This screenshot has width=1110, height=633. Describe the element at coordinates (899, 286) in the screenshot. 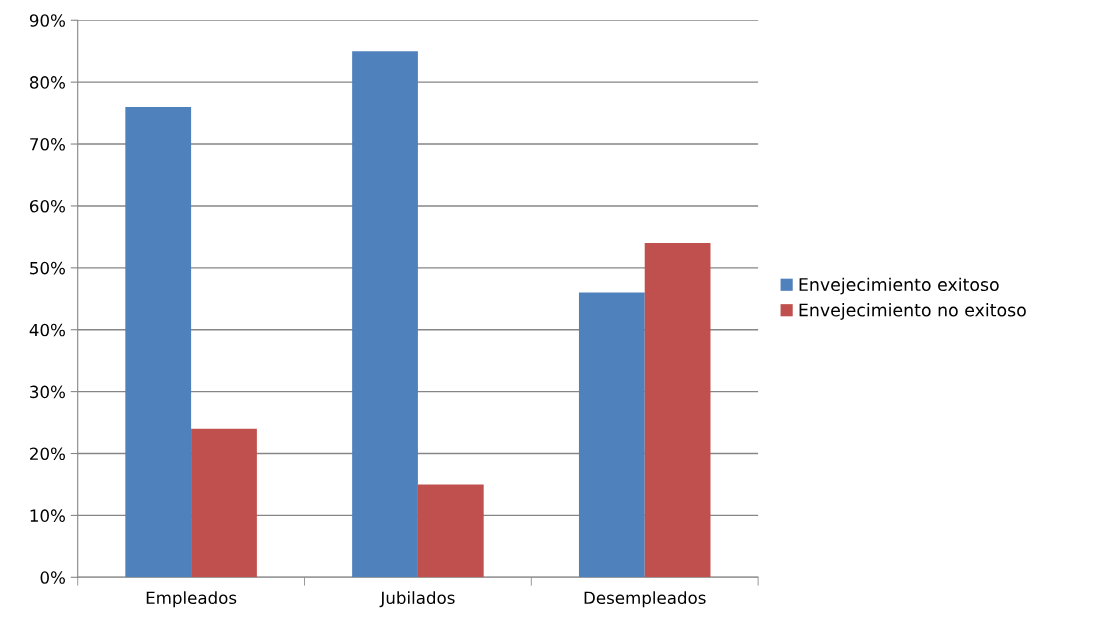

I see `legend-label: Envejecimiento exitoso` at that location.